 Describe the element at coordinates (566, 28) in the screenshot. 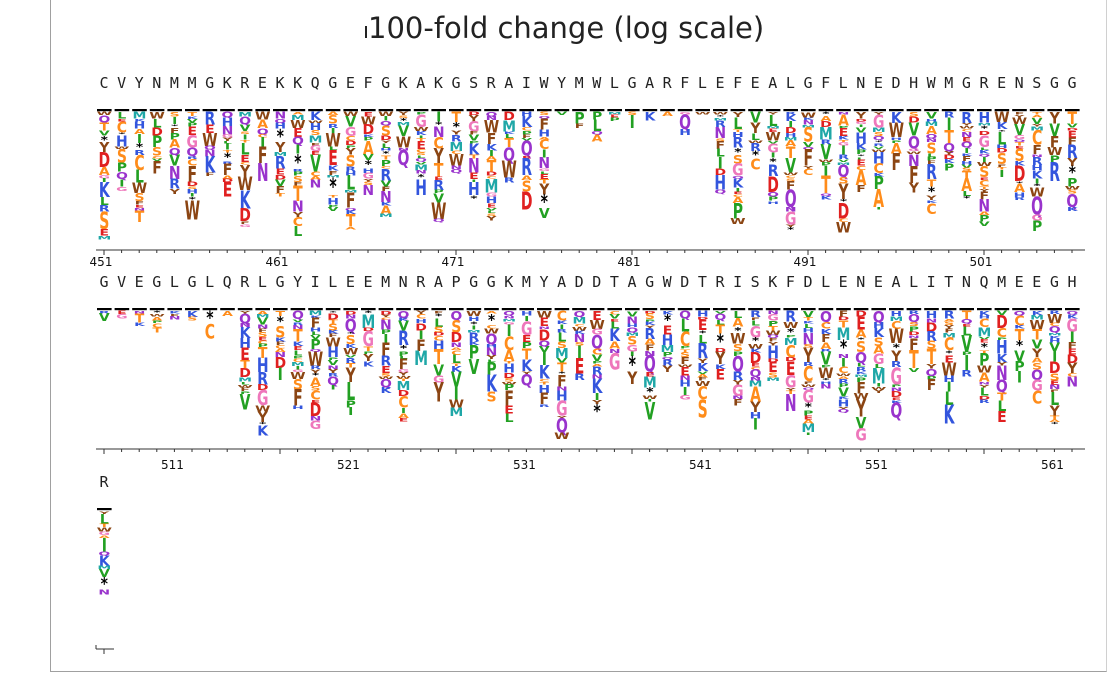

I see `chart-title: 100-fold change (log scale)` at that location.